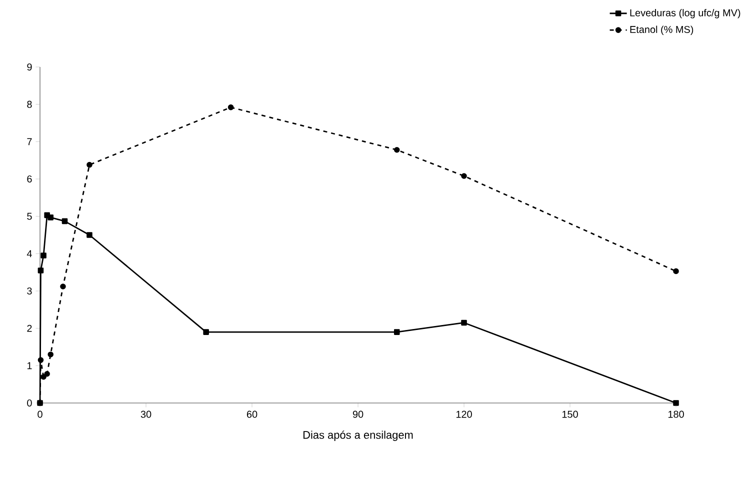 The height and width of the screenshot is (483, 748). What do you see at coordinates (29, 142) in the screenshot?
I see `y-tick-label: 7` at bounding box center [29, 142].